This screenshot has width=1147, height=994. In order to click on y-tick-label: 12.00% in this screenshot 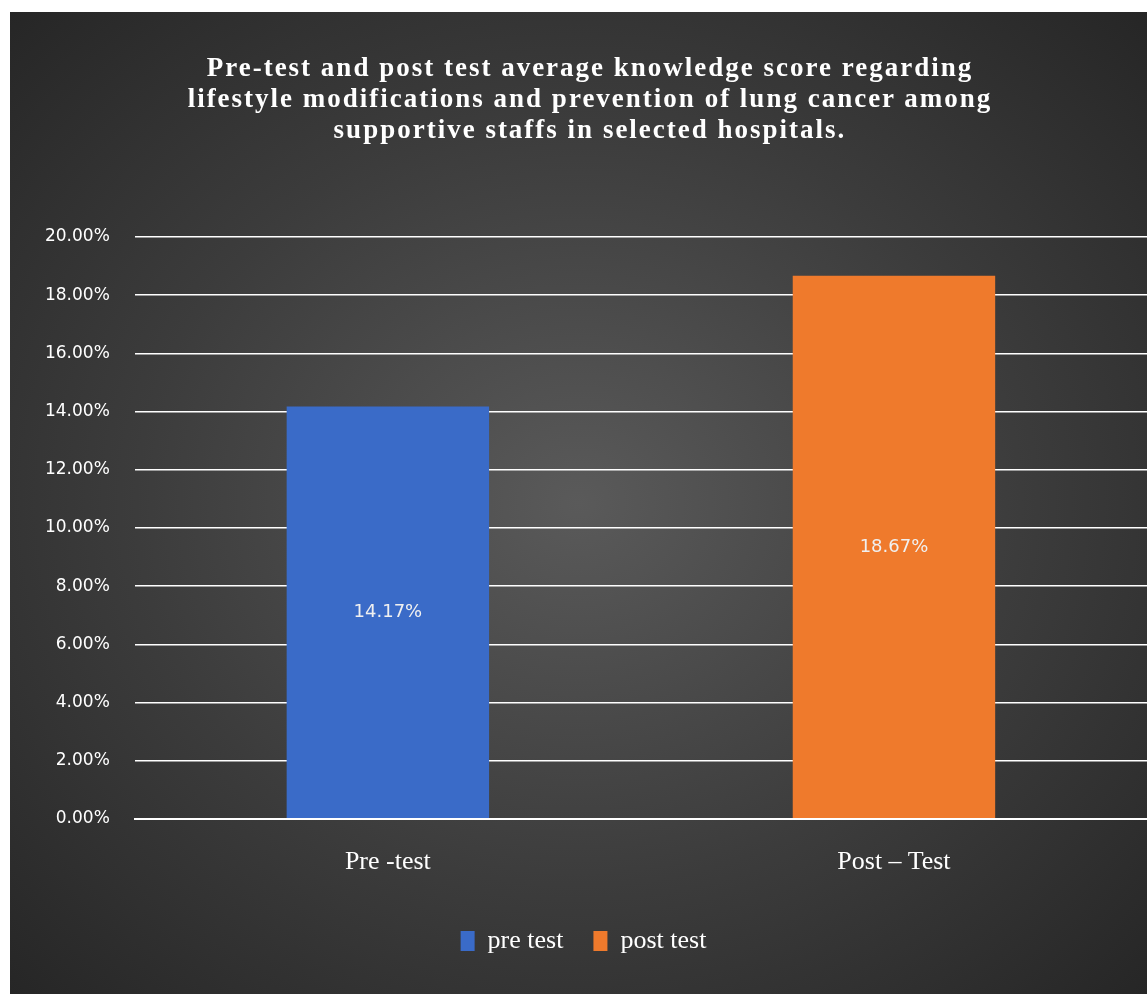, I will do `click(77, 468)`.